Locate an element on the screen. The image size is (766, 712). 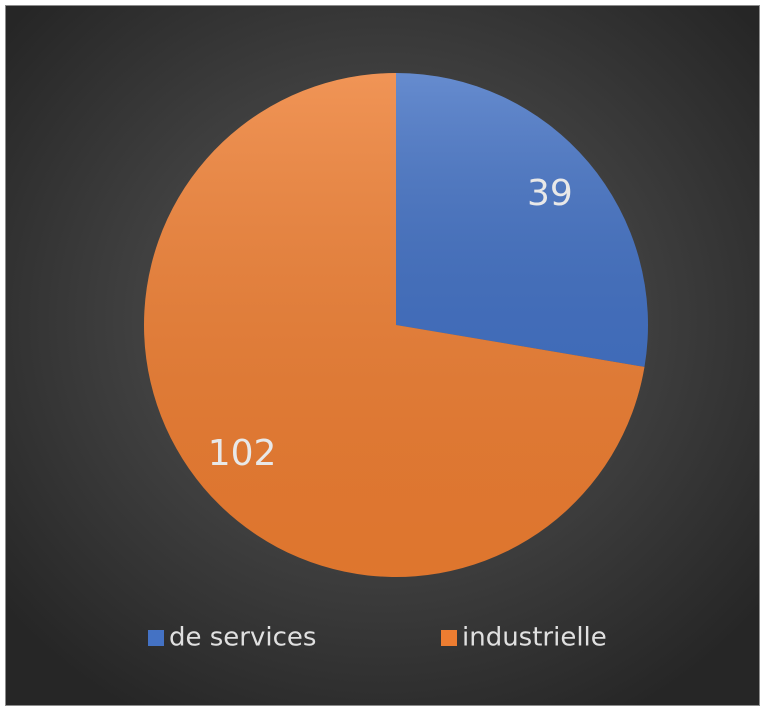
legend: de services industrielle is located at coordinates (377, 638).